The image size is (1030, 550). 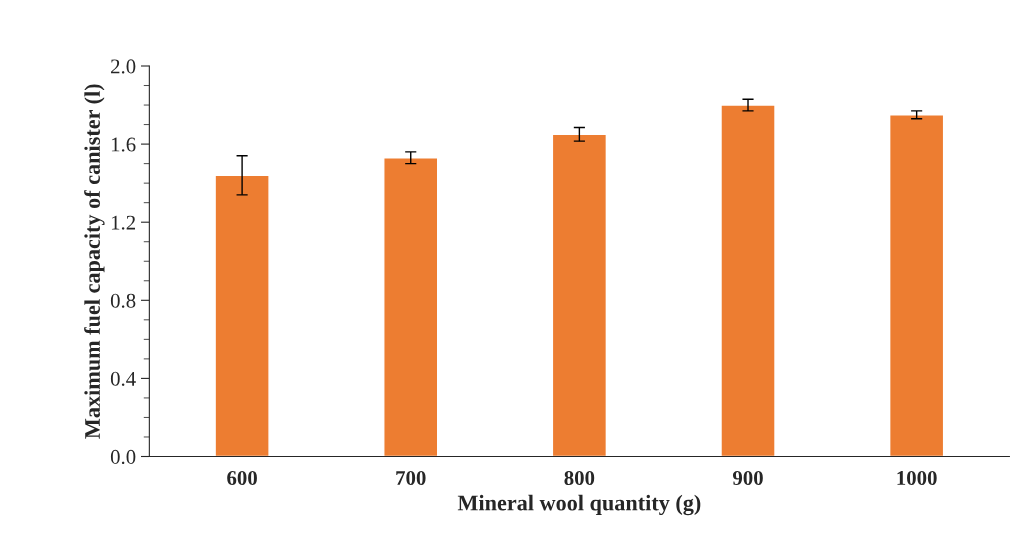 I want to click on y-tick-label: 0.4, so click(x=123, y=378).